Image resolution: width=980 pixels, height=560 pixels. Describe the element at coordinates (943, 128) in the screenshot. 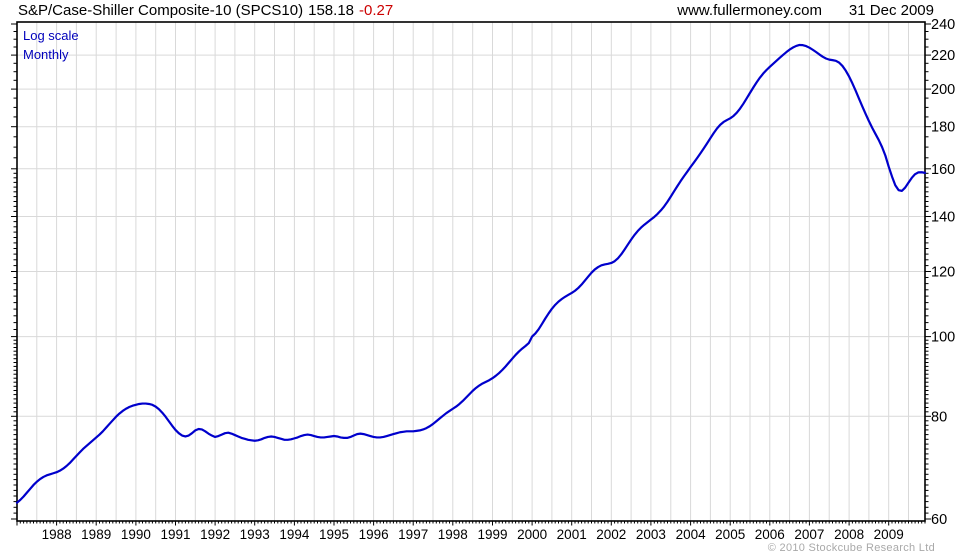

I see `svg-text: 180` at that location.